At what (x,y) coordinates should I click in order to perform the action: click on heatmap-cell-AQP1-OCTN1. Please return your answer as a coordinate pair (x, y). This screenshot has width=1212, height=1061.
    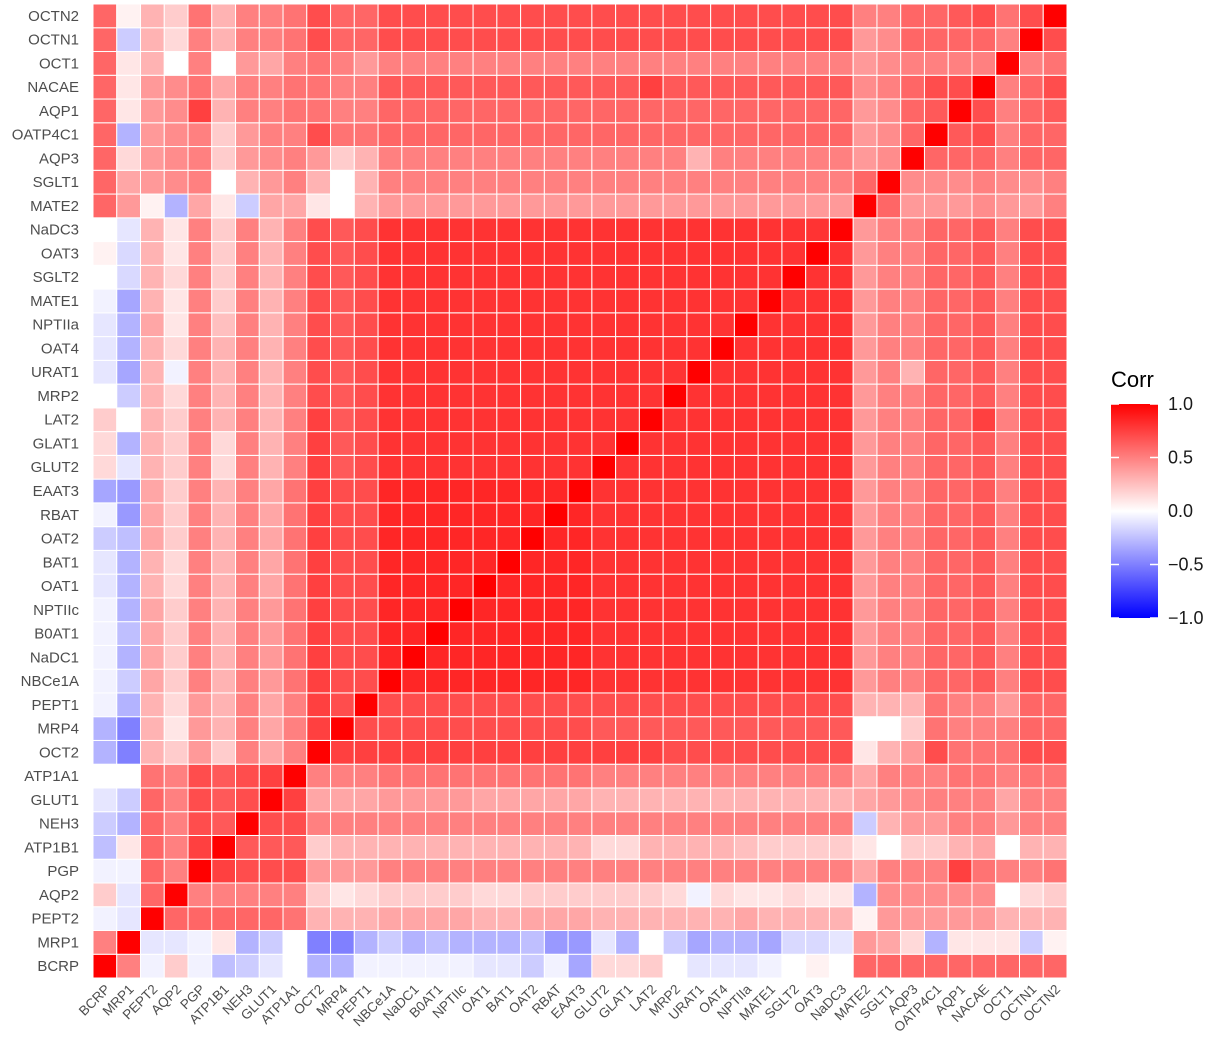
    Looking at the image, I should click on (960, 40).